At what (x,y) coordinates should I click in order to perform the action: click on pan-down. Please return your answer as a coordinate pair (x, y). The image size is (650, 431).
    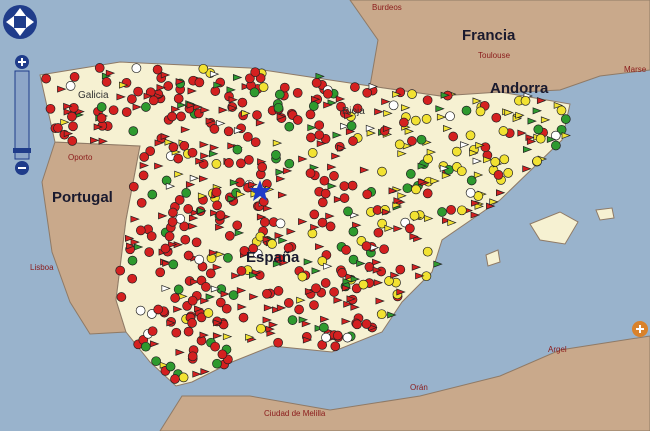
    Looking at the image, I should click on (20, 32).